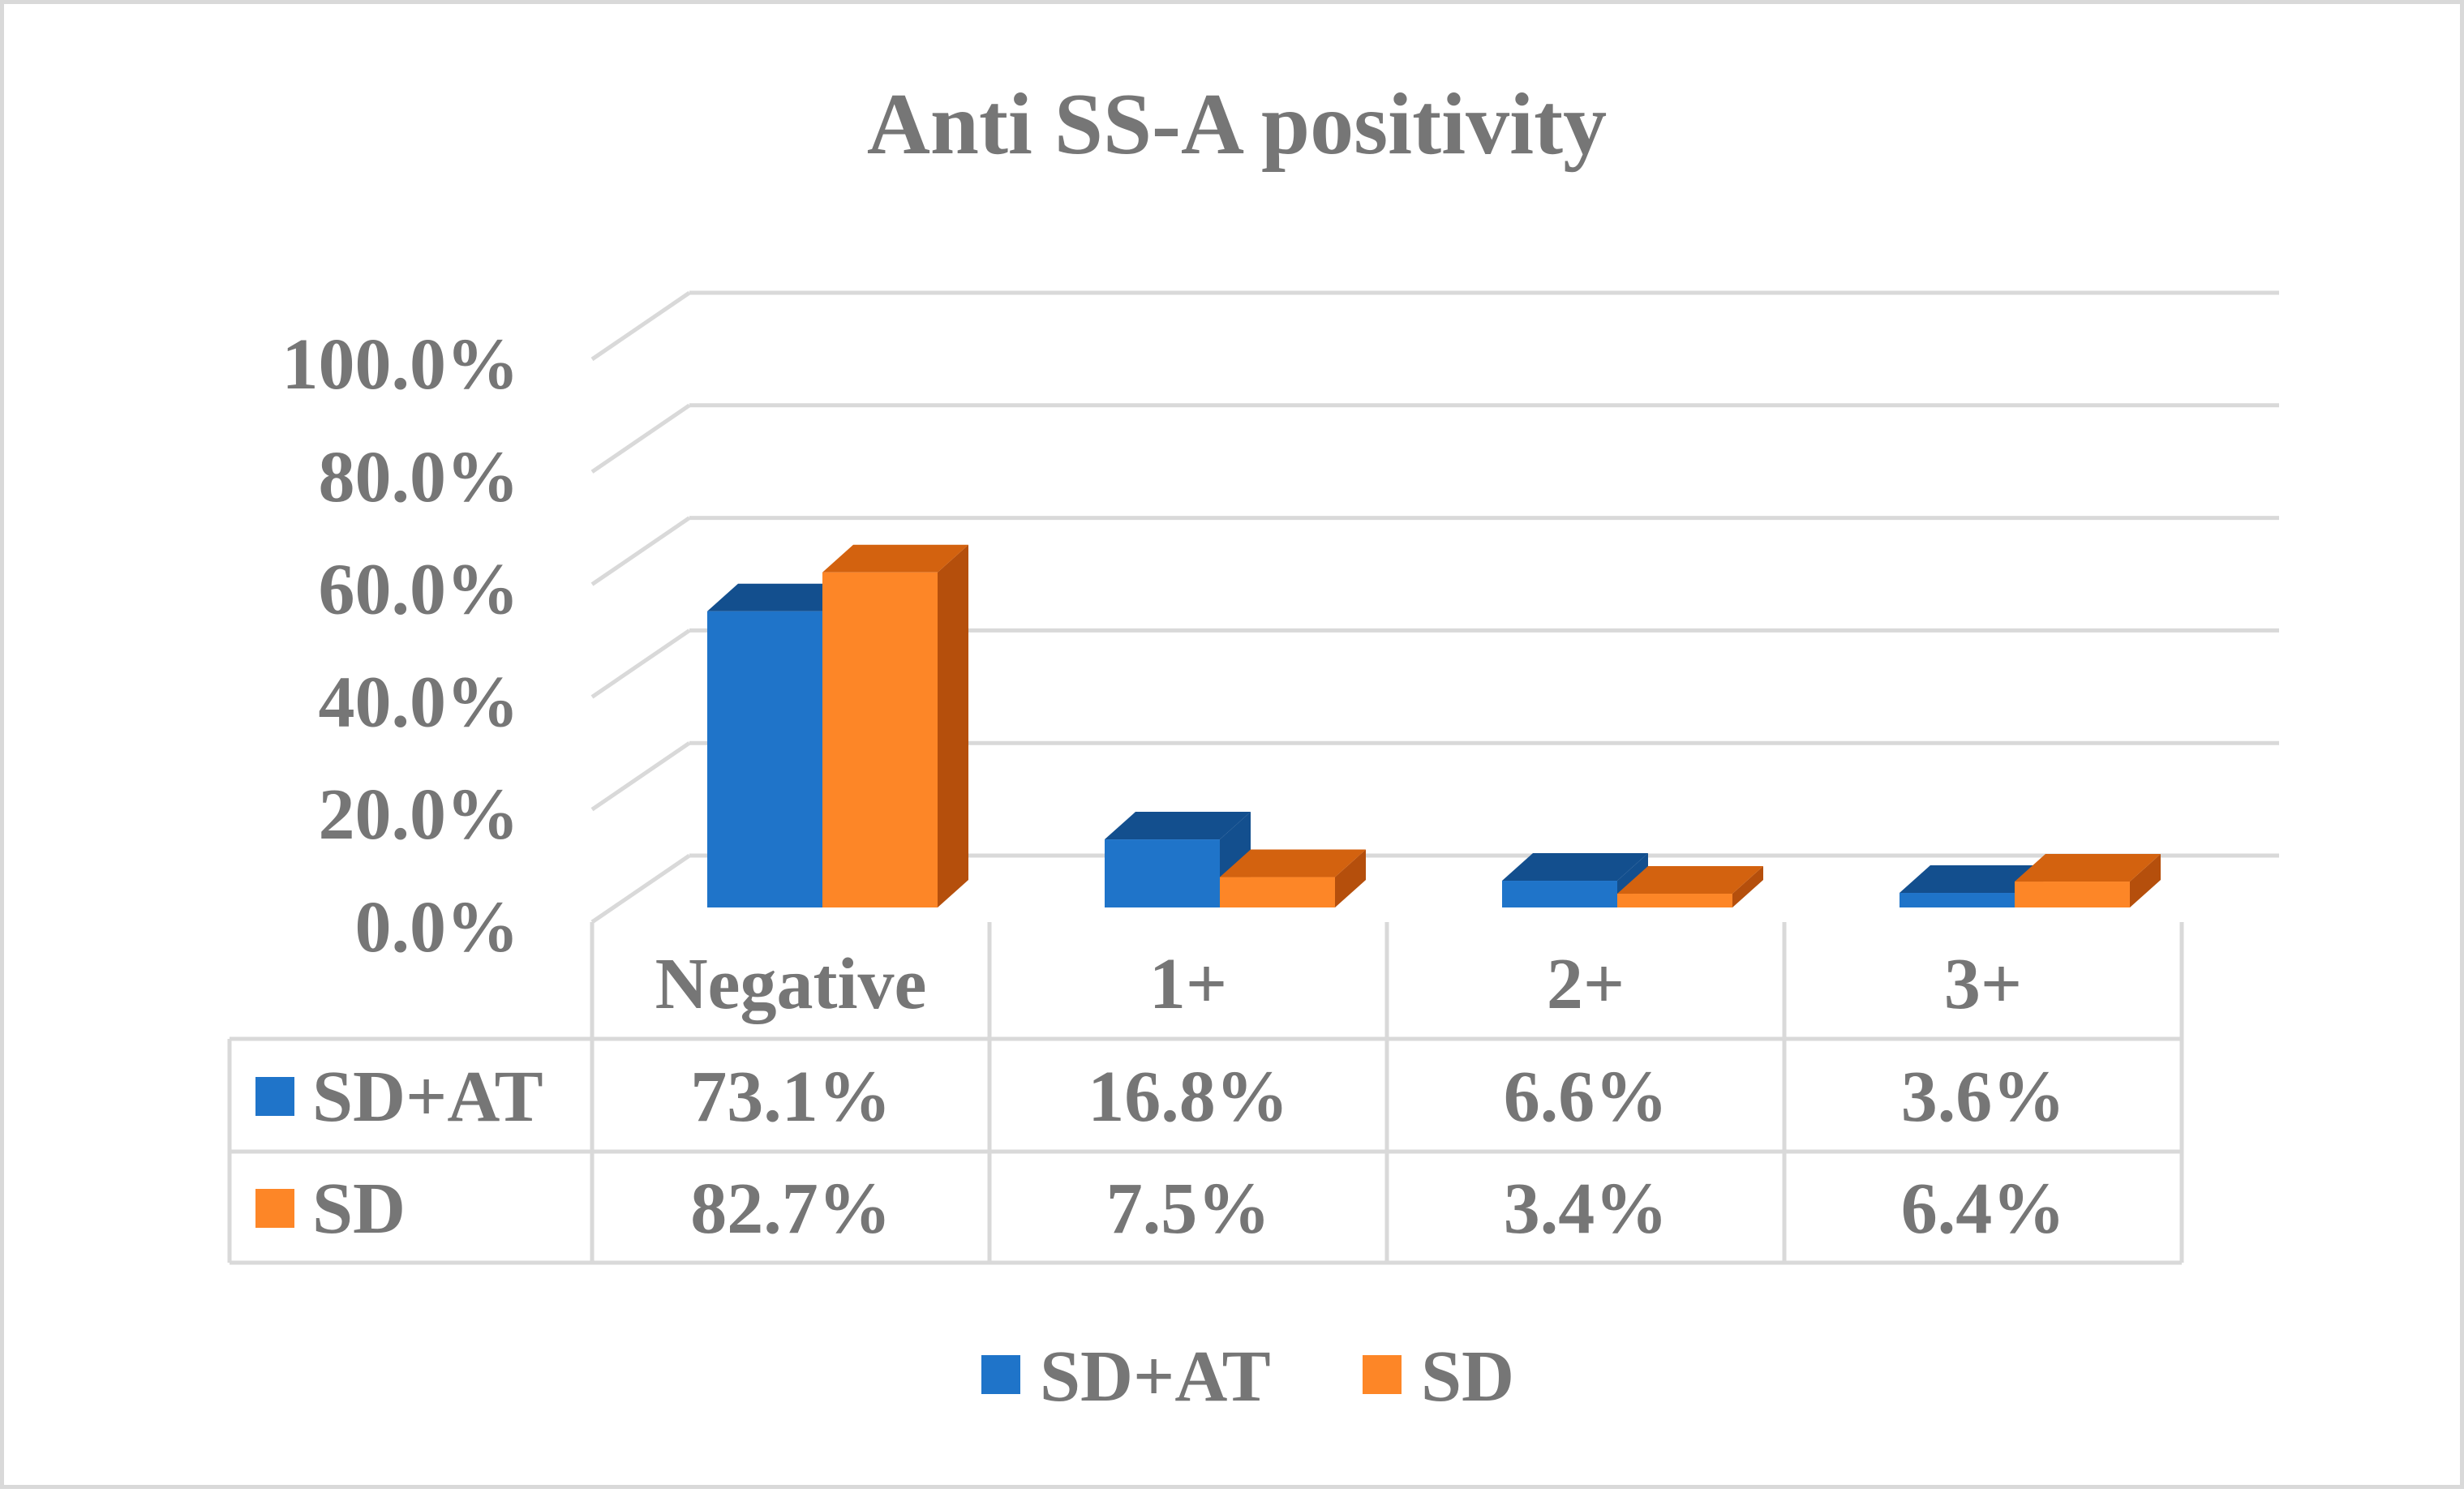 The image size is (2464, 1493). What do you see at coordinates (1188, 1209) in the screenshot?
I see `table-cell-value: 7.5%` at bounding box center [1188, 1209].